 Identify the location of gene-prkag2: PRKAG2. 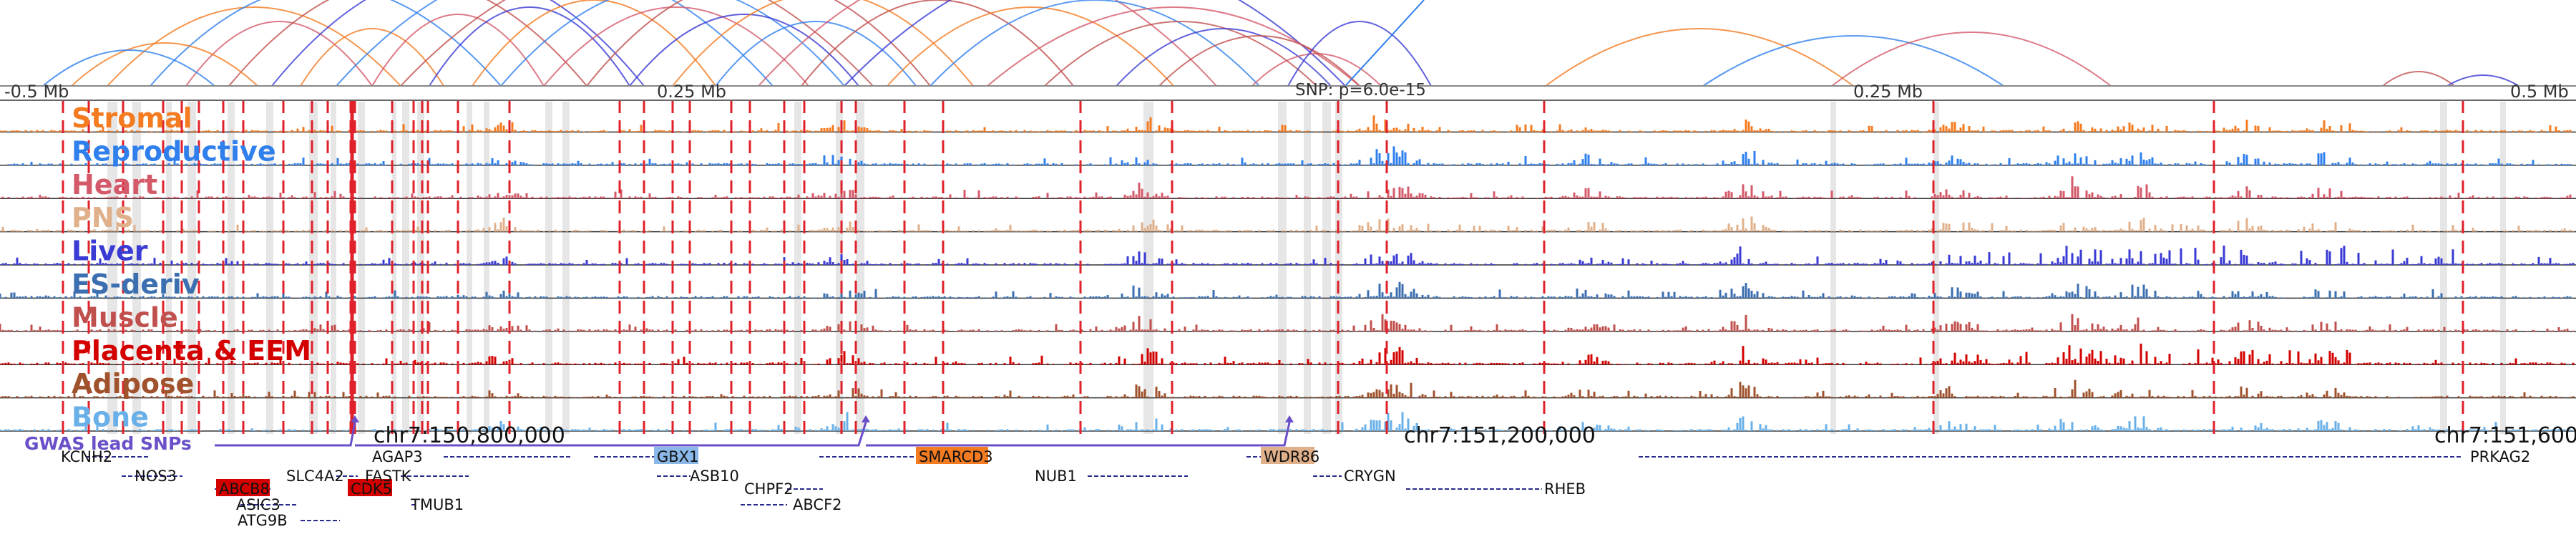
(2084, 456).